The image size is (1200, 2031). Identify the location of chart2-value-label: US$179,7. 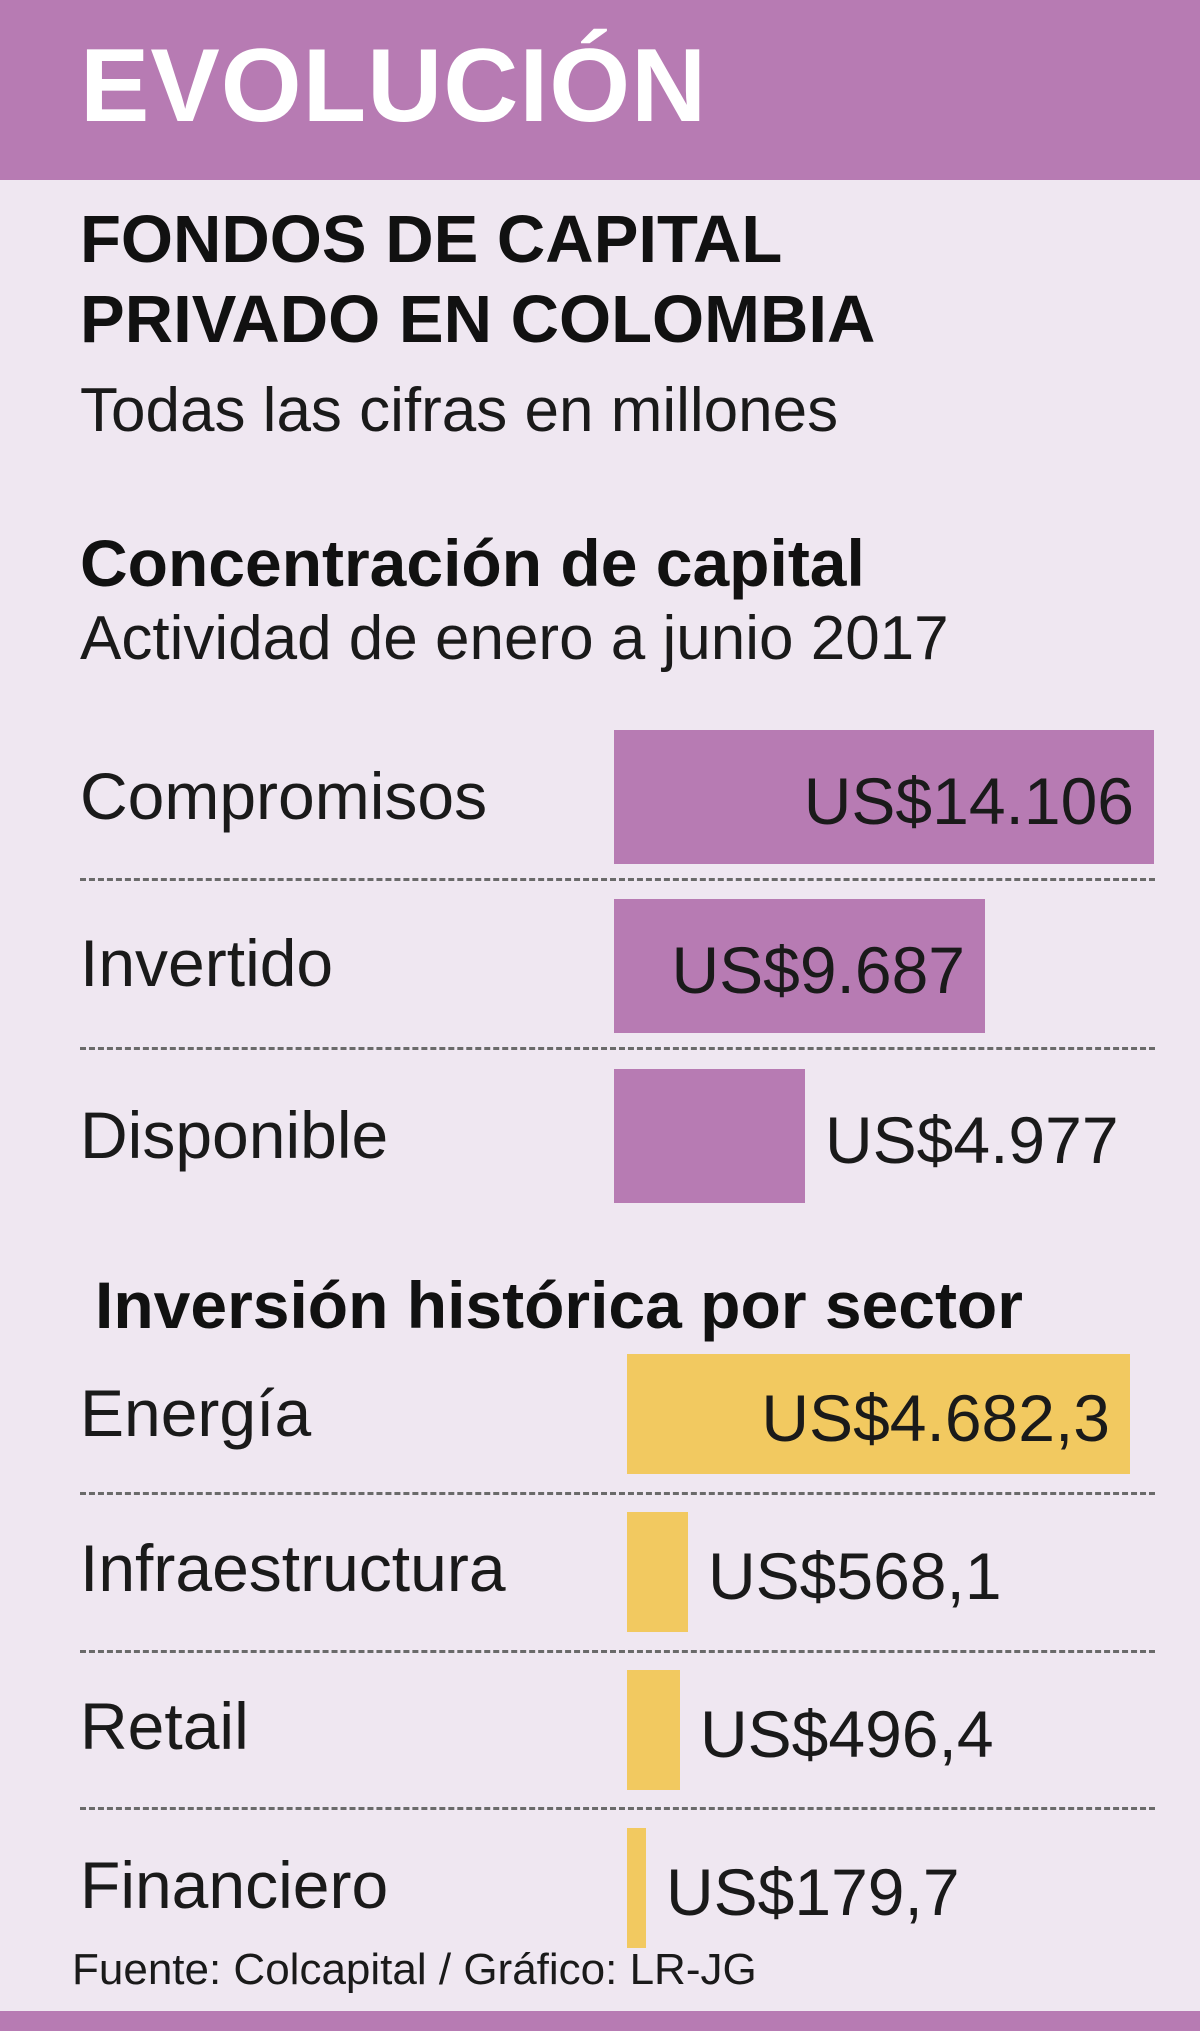
(813, 1892).